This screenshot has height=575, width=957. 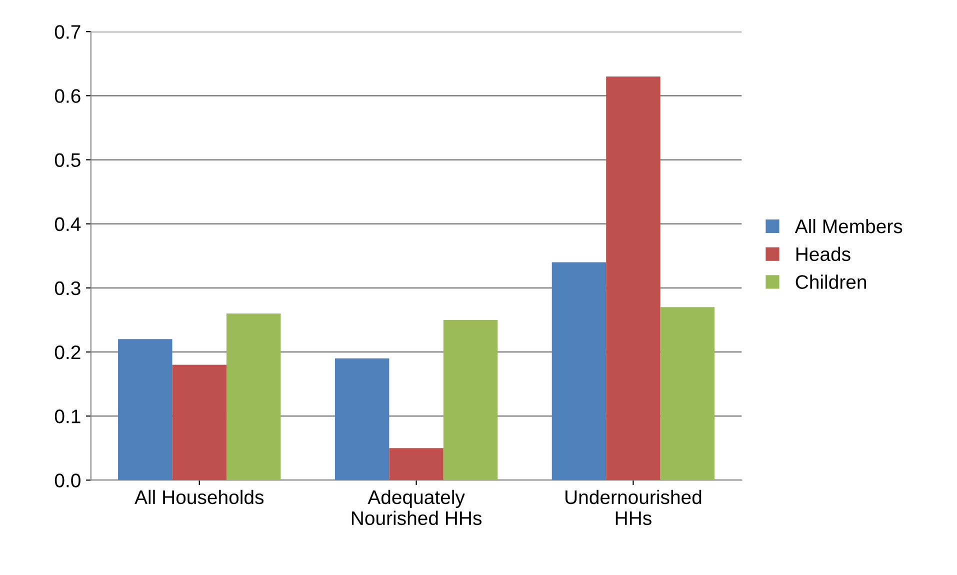 I want to click on legend-label: Heads, so click(x=823, y=254).